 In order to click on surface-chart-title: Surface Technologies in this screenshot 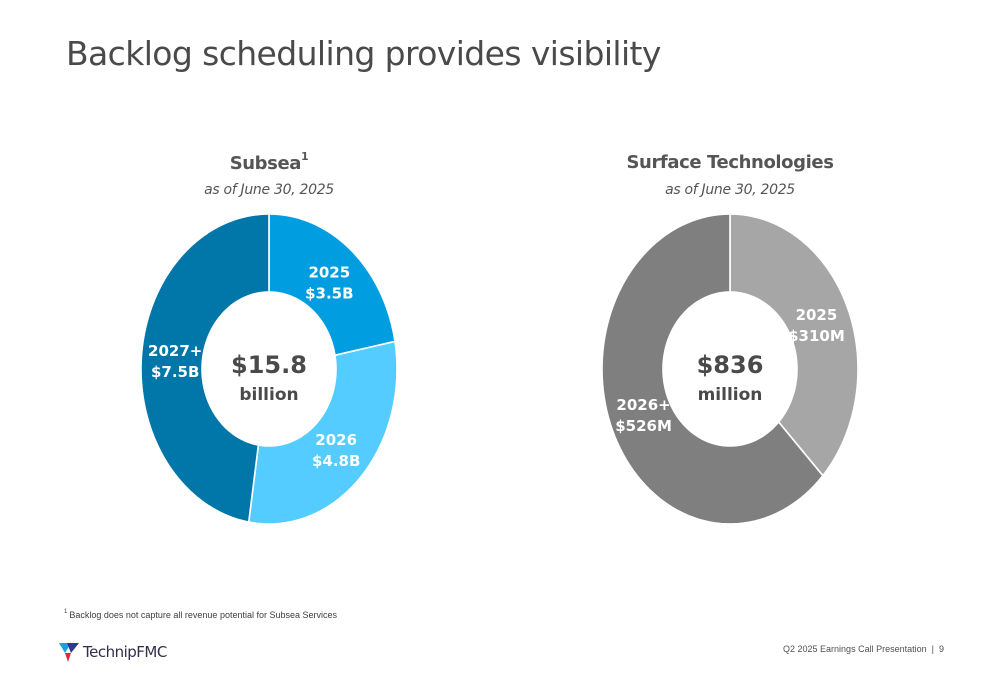, I will do `click(730, 162)`.